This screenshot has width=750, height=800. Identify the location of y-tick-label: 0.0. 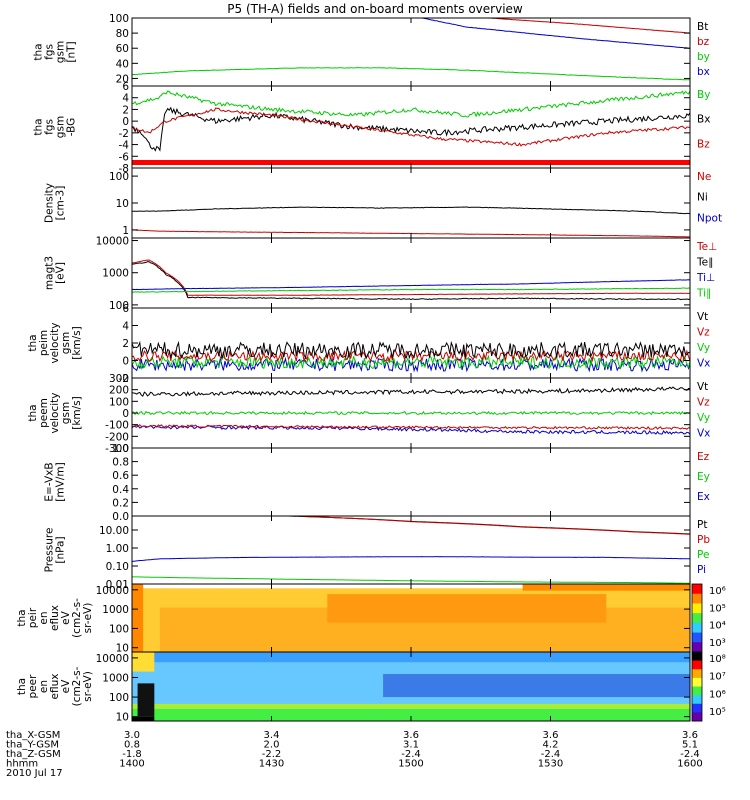
(120, 517).